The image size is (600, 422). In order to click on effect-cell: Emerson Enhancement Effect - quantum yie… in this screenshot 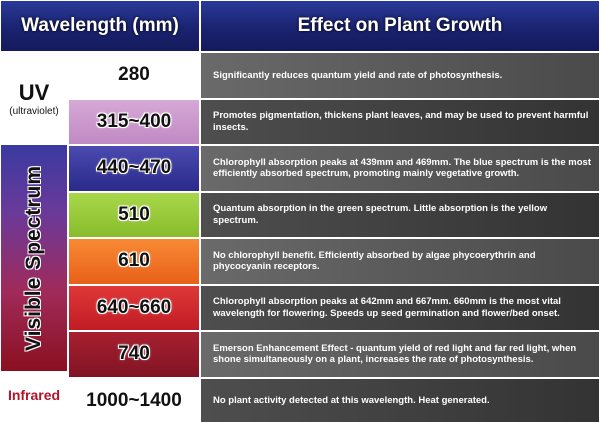, I will do `click(400, 354)`.